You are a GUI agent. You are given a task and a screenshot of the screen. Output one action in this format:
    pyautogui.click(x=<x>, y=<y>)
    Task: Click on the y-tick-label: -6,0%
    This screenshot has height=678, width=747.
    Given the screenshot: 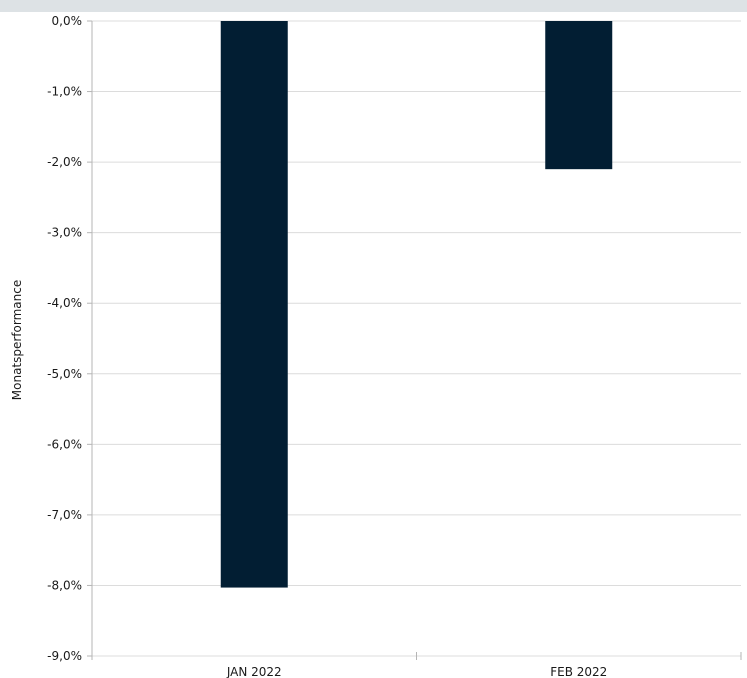 What is the action you would take?
    pyautogui.click(x=64, y=444)
    